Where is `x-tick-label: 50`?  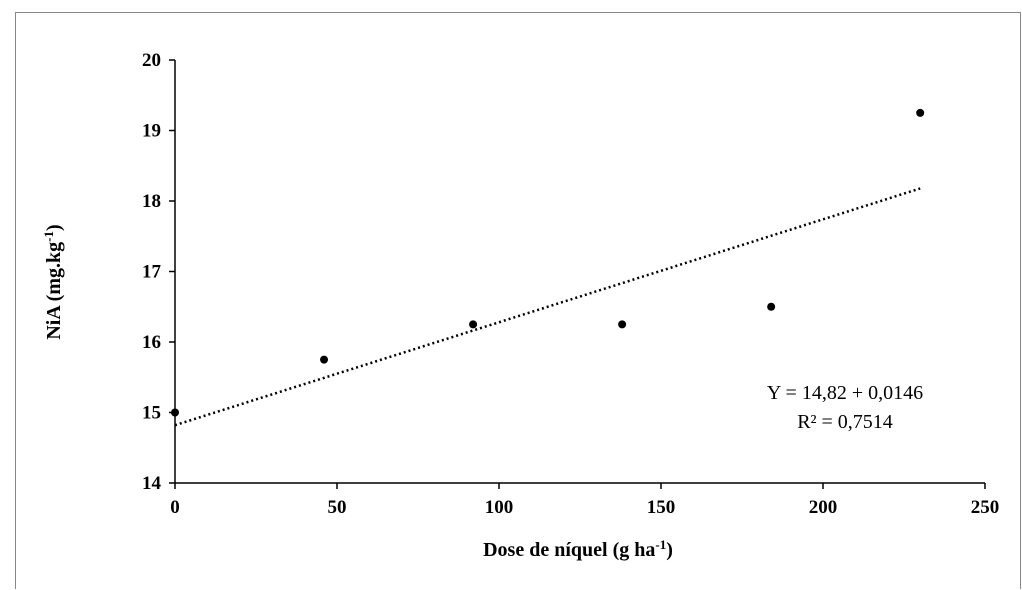
x-tick-label: 50 is located at coordinates (337, 507).